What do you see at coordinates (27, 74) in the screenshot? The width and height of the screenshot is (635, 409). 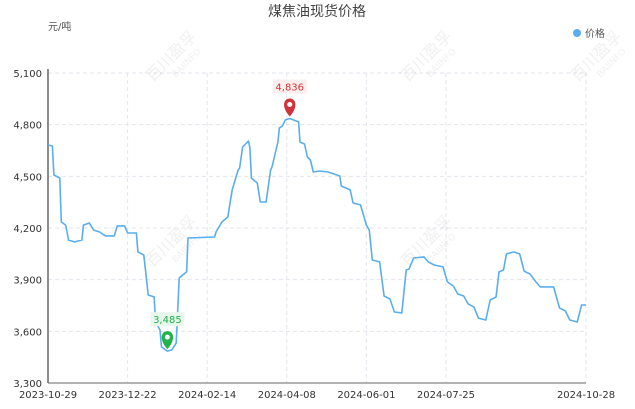 I see `y-tick-label: 5,100` at bounding box center [27, 74].